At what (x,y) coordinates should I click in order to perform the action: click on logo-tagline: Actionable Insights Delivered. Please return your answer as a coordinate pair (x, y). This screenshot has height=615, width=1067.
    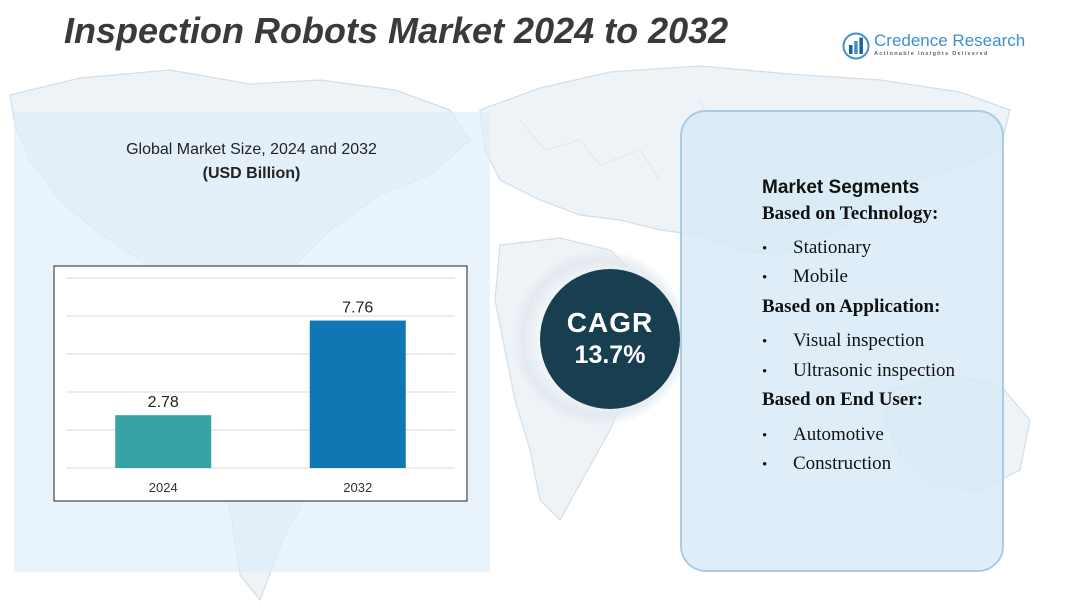
    Looking at the image, I should click on (931, 54).